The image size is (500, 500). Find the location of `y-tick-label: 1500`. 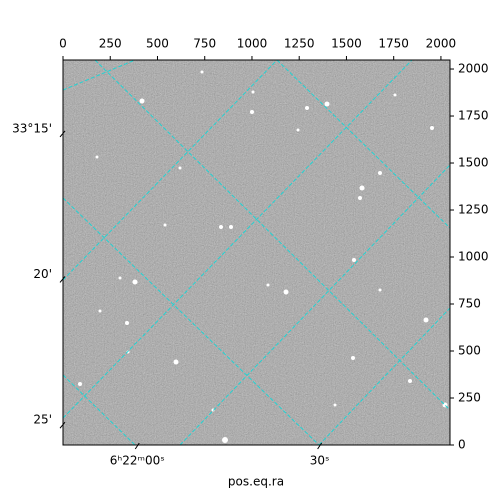

y-tick-label: 1500 is located at coordinates (473, 163).